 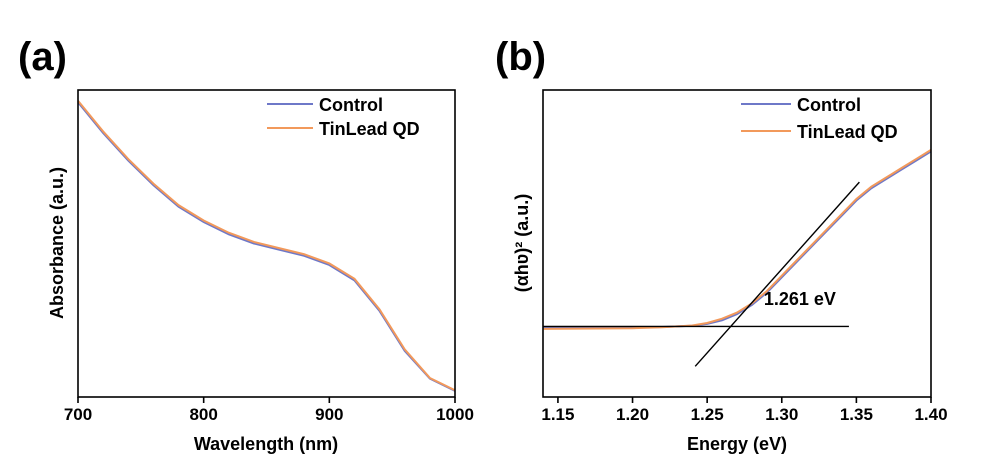 What do you see at coordinates (455, 414) in the screenshot?
I see `panel-a-x-tick-label: 1000` at bounding box center [455, 414].